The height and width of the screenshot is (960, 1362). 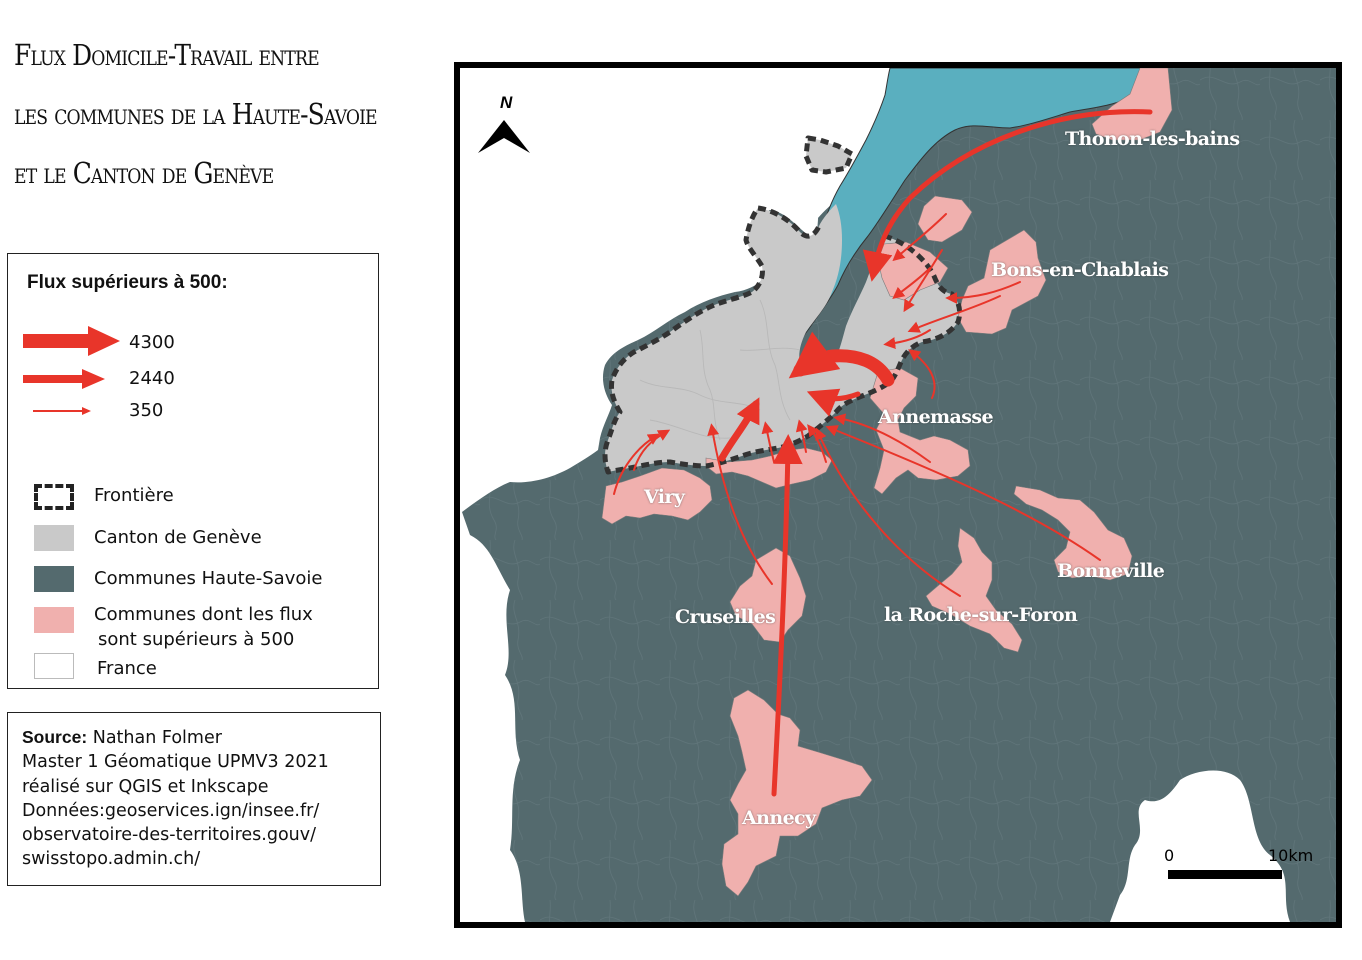 I want to click on flow-annemasse-b, so click(x=833, y=402).